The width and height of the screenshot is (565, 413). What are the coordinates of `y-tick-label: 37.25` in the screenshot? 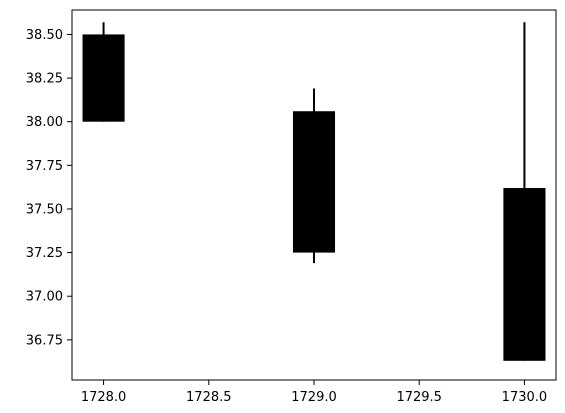 It's located at (44, 253).